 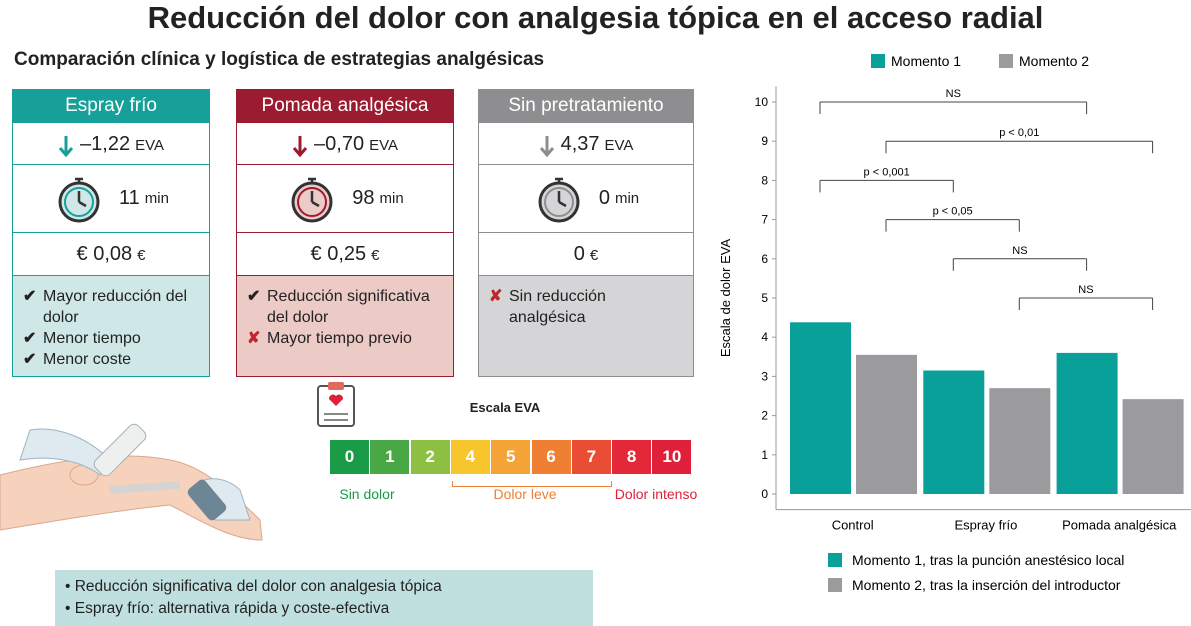 What do you see at coordinates (591, 457) in the screenshot?
I see `eva-cell: 7` at bounding box center [591, 457].